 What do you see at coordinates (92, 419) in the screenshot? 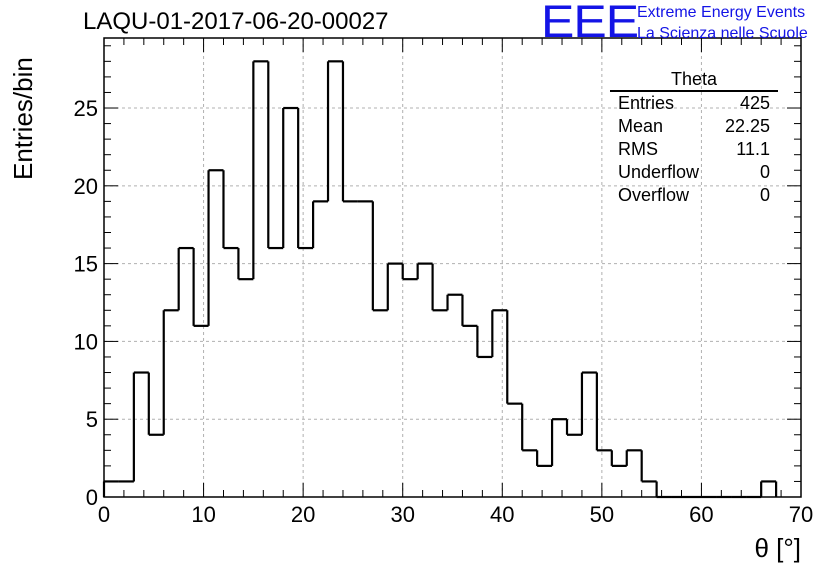
I see `y-tick-label: 5` at bounding box center [92, 419].